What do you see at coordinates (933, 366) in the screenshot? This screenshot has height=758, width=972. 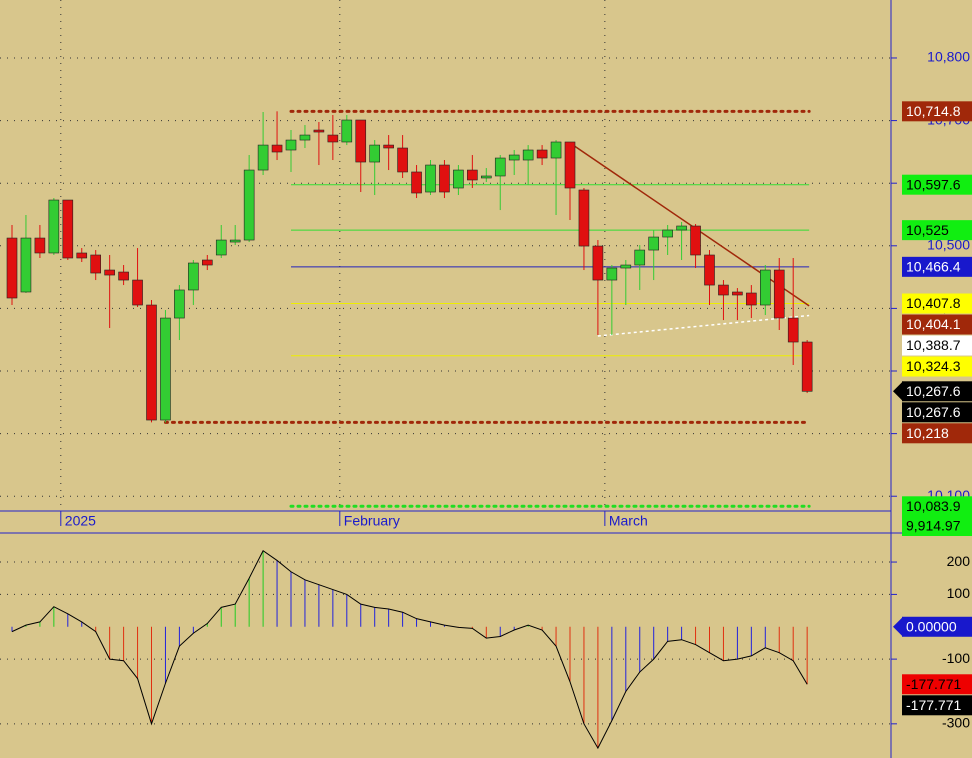 I see `price-tag-label: 10,324.3` at bounding box center [933, 366].